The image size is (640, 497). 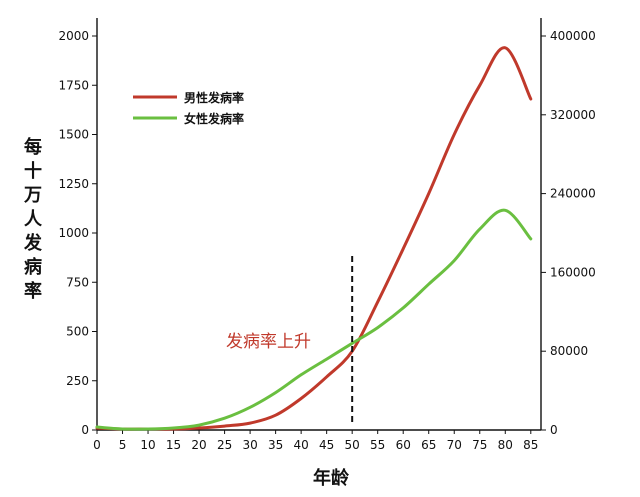 What do you see at coordinates (77, 381) in the screenshot?
I see `y-tick-label: 250` at bounding box center [77, 381].